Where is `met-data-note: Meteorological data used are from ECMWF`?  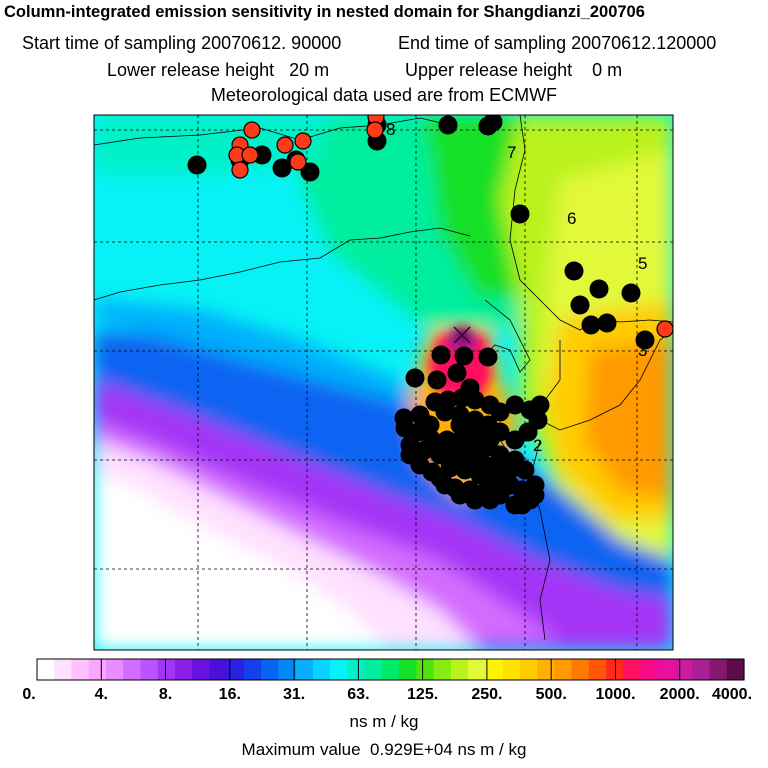
met-data-note: Meteorological data used are from ECMWF is located at coordinates (384, 95).